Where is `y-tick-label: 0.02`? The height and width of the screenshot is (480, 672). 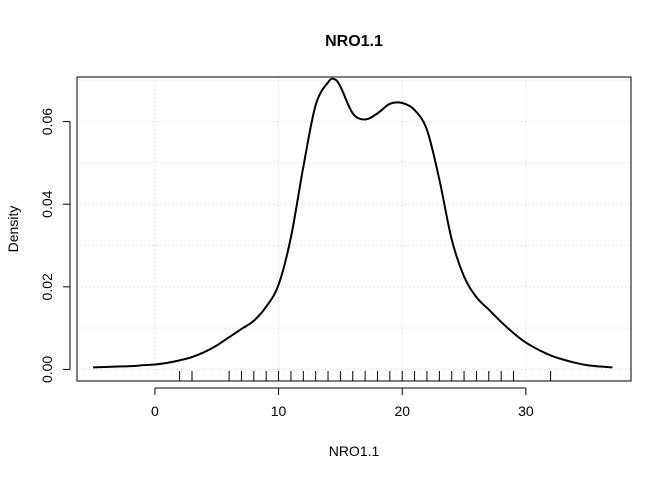 y-tick-label: 0.02 is located at coordinates (47, 286).